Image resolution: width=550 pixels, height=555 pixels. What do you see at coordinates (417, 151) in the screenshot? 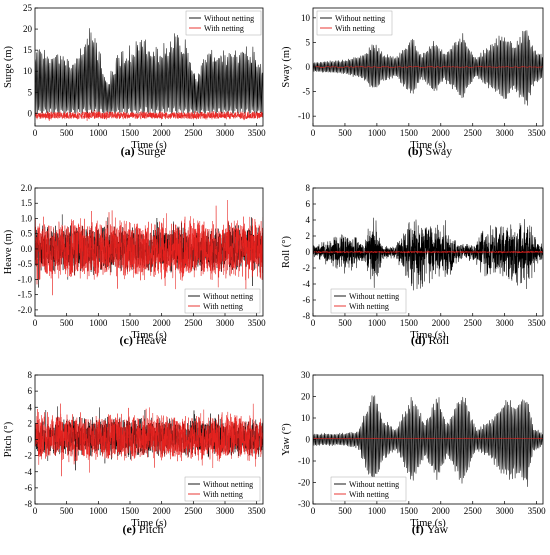
I see `caption-letter: (b)` at bounding box center [417, 151].